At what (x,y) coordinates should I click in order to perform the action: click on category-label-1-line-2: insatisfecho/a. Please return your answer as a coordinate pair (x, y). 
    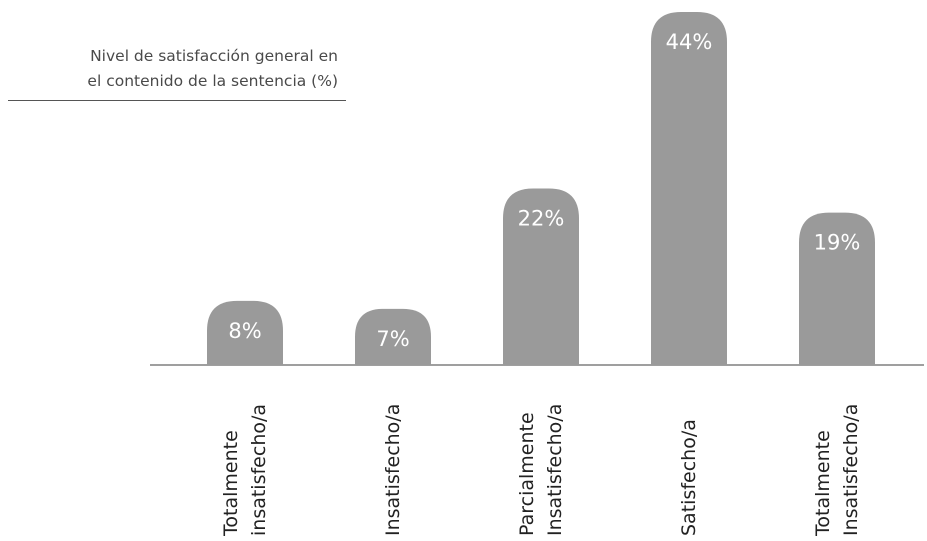
    Looking at the image, I should click on (259, 470).